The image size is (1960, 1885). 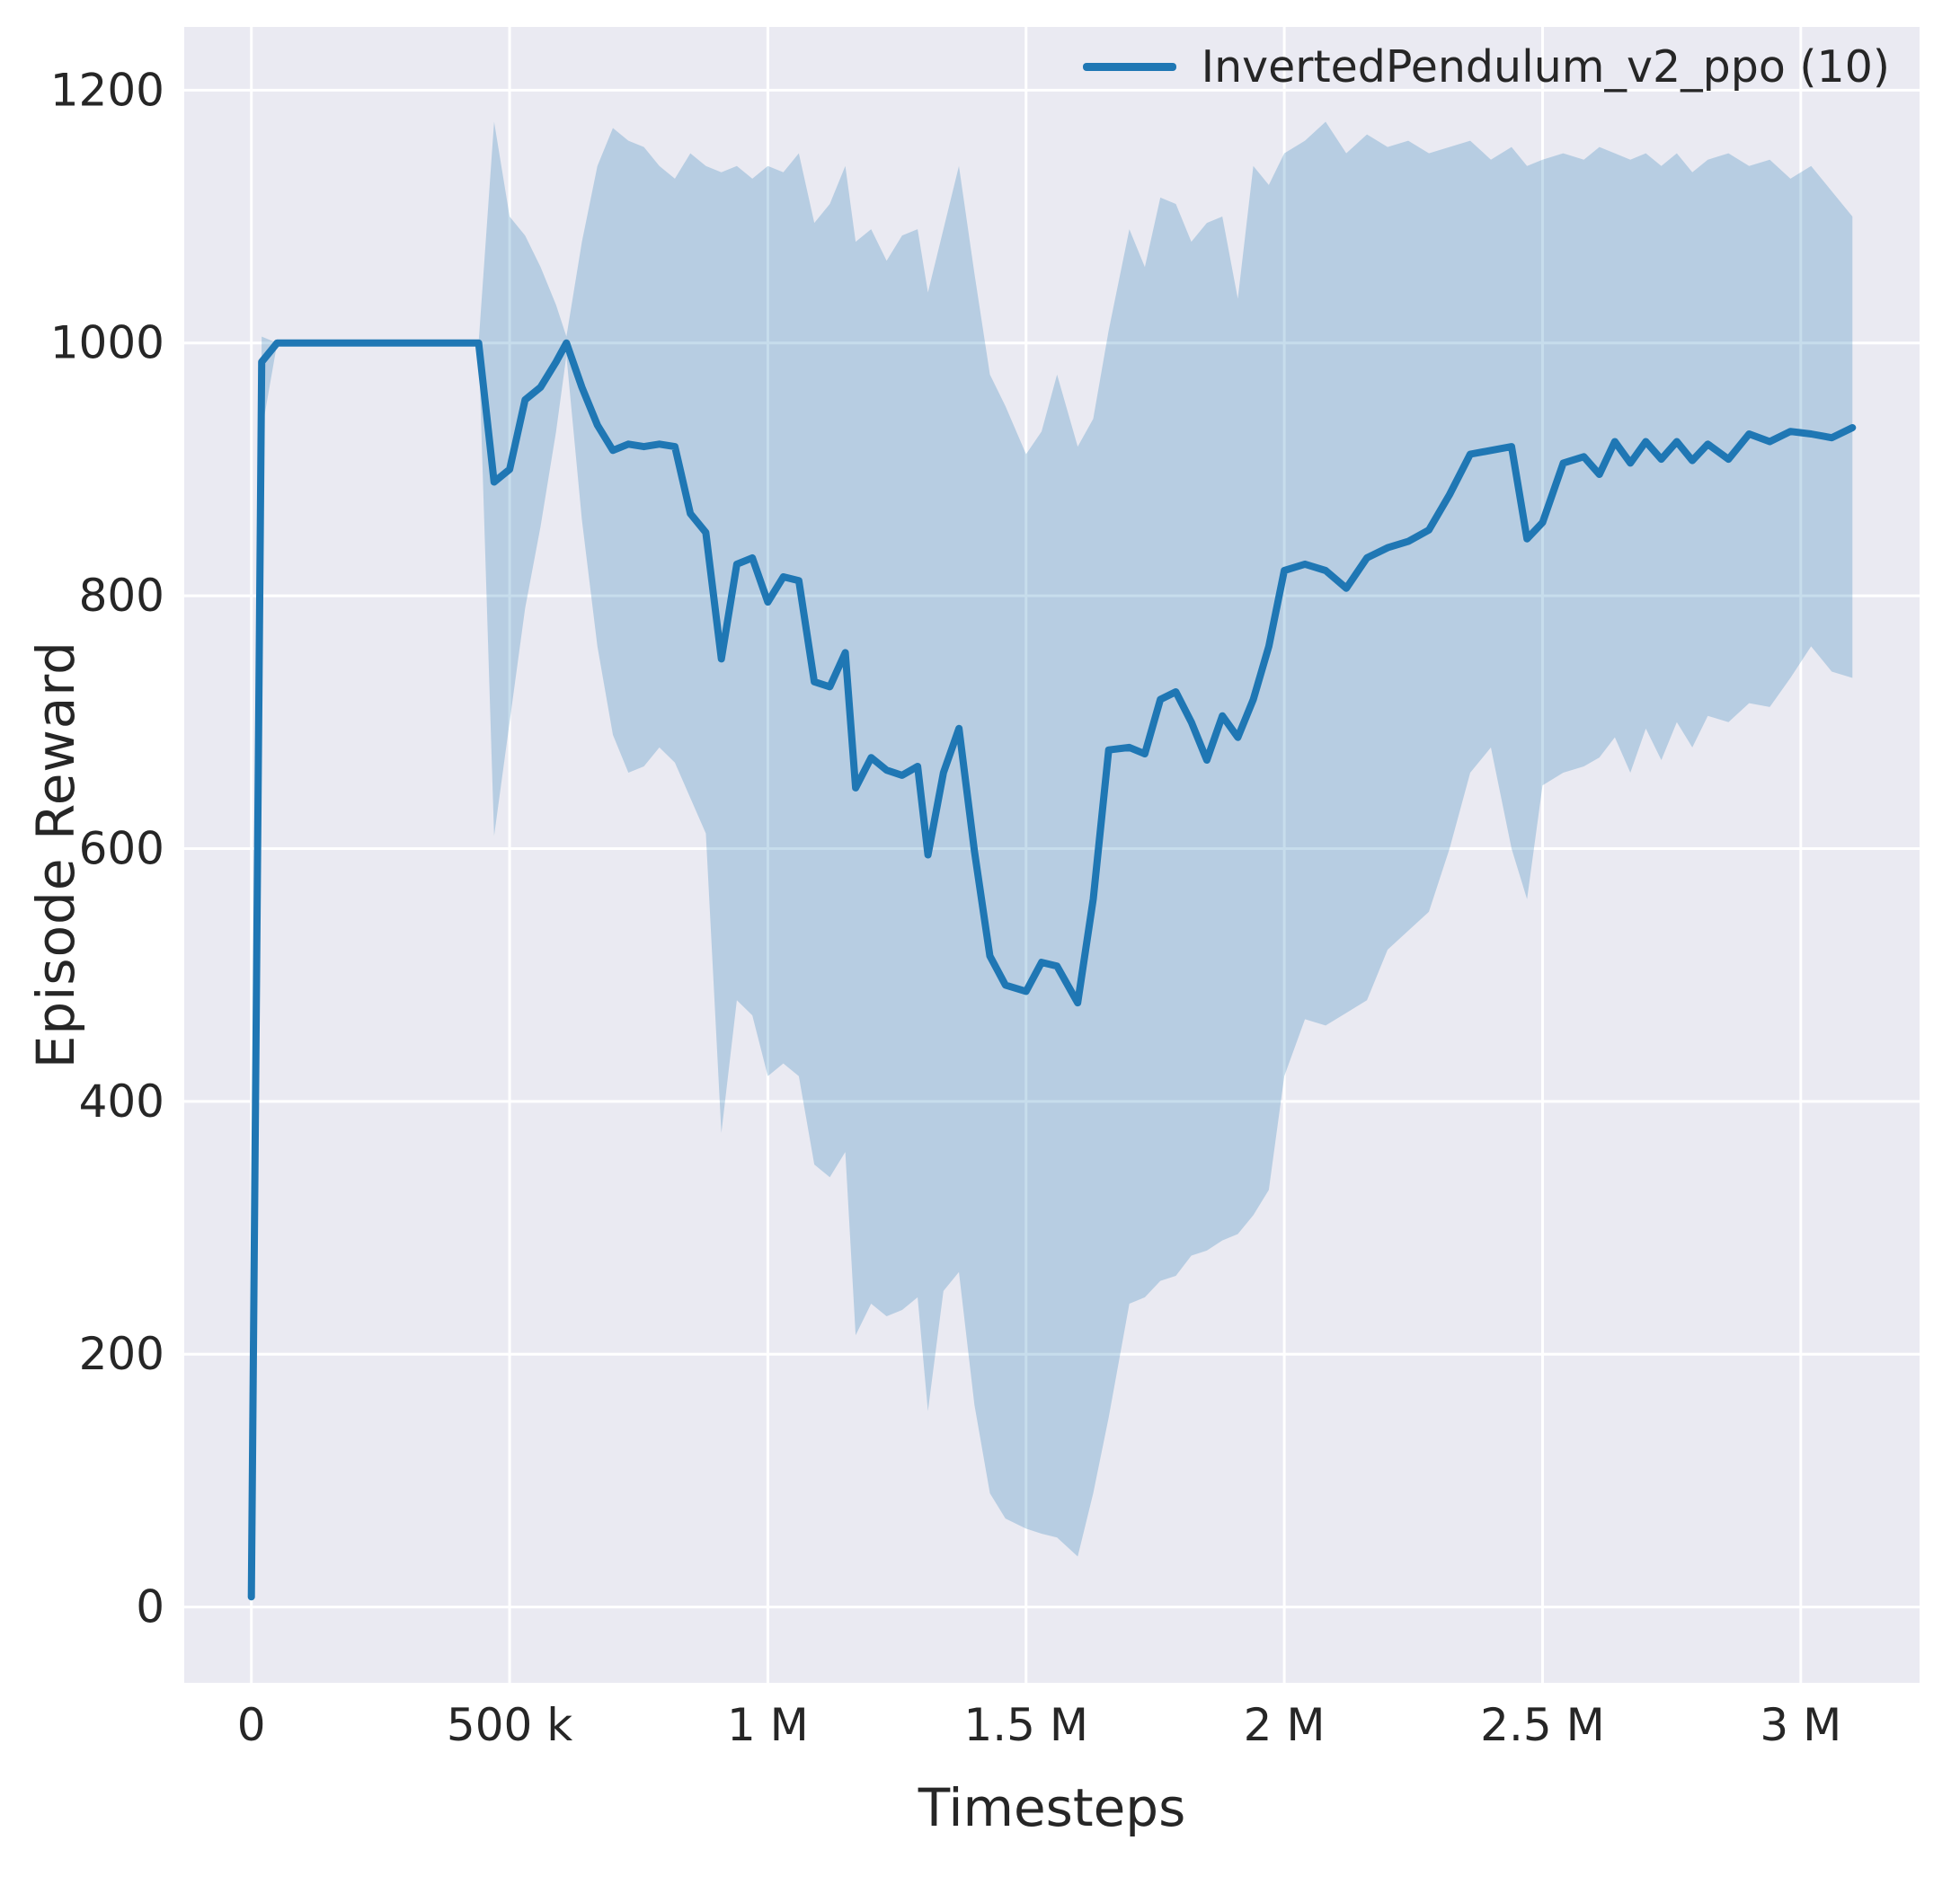 I want to click on y-tick-label: 1200, so click(x=107, y=90).